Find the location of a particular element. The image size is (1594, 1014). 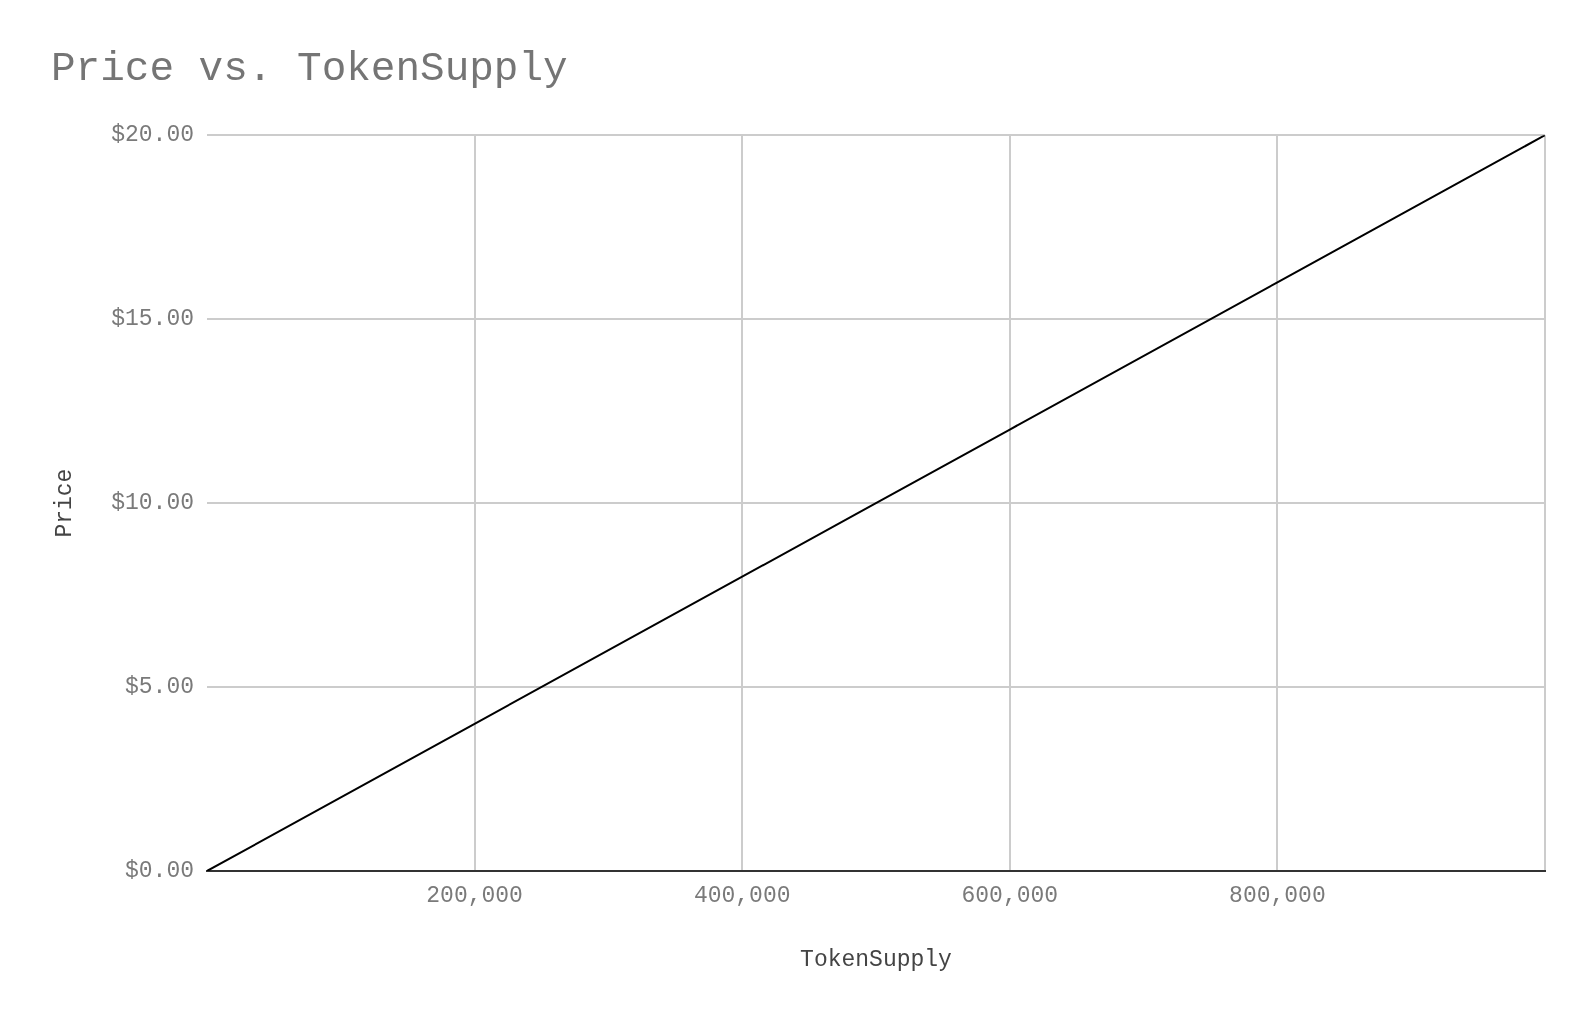

y-tick-label: $0.00 is located at coordinates (159, 871).